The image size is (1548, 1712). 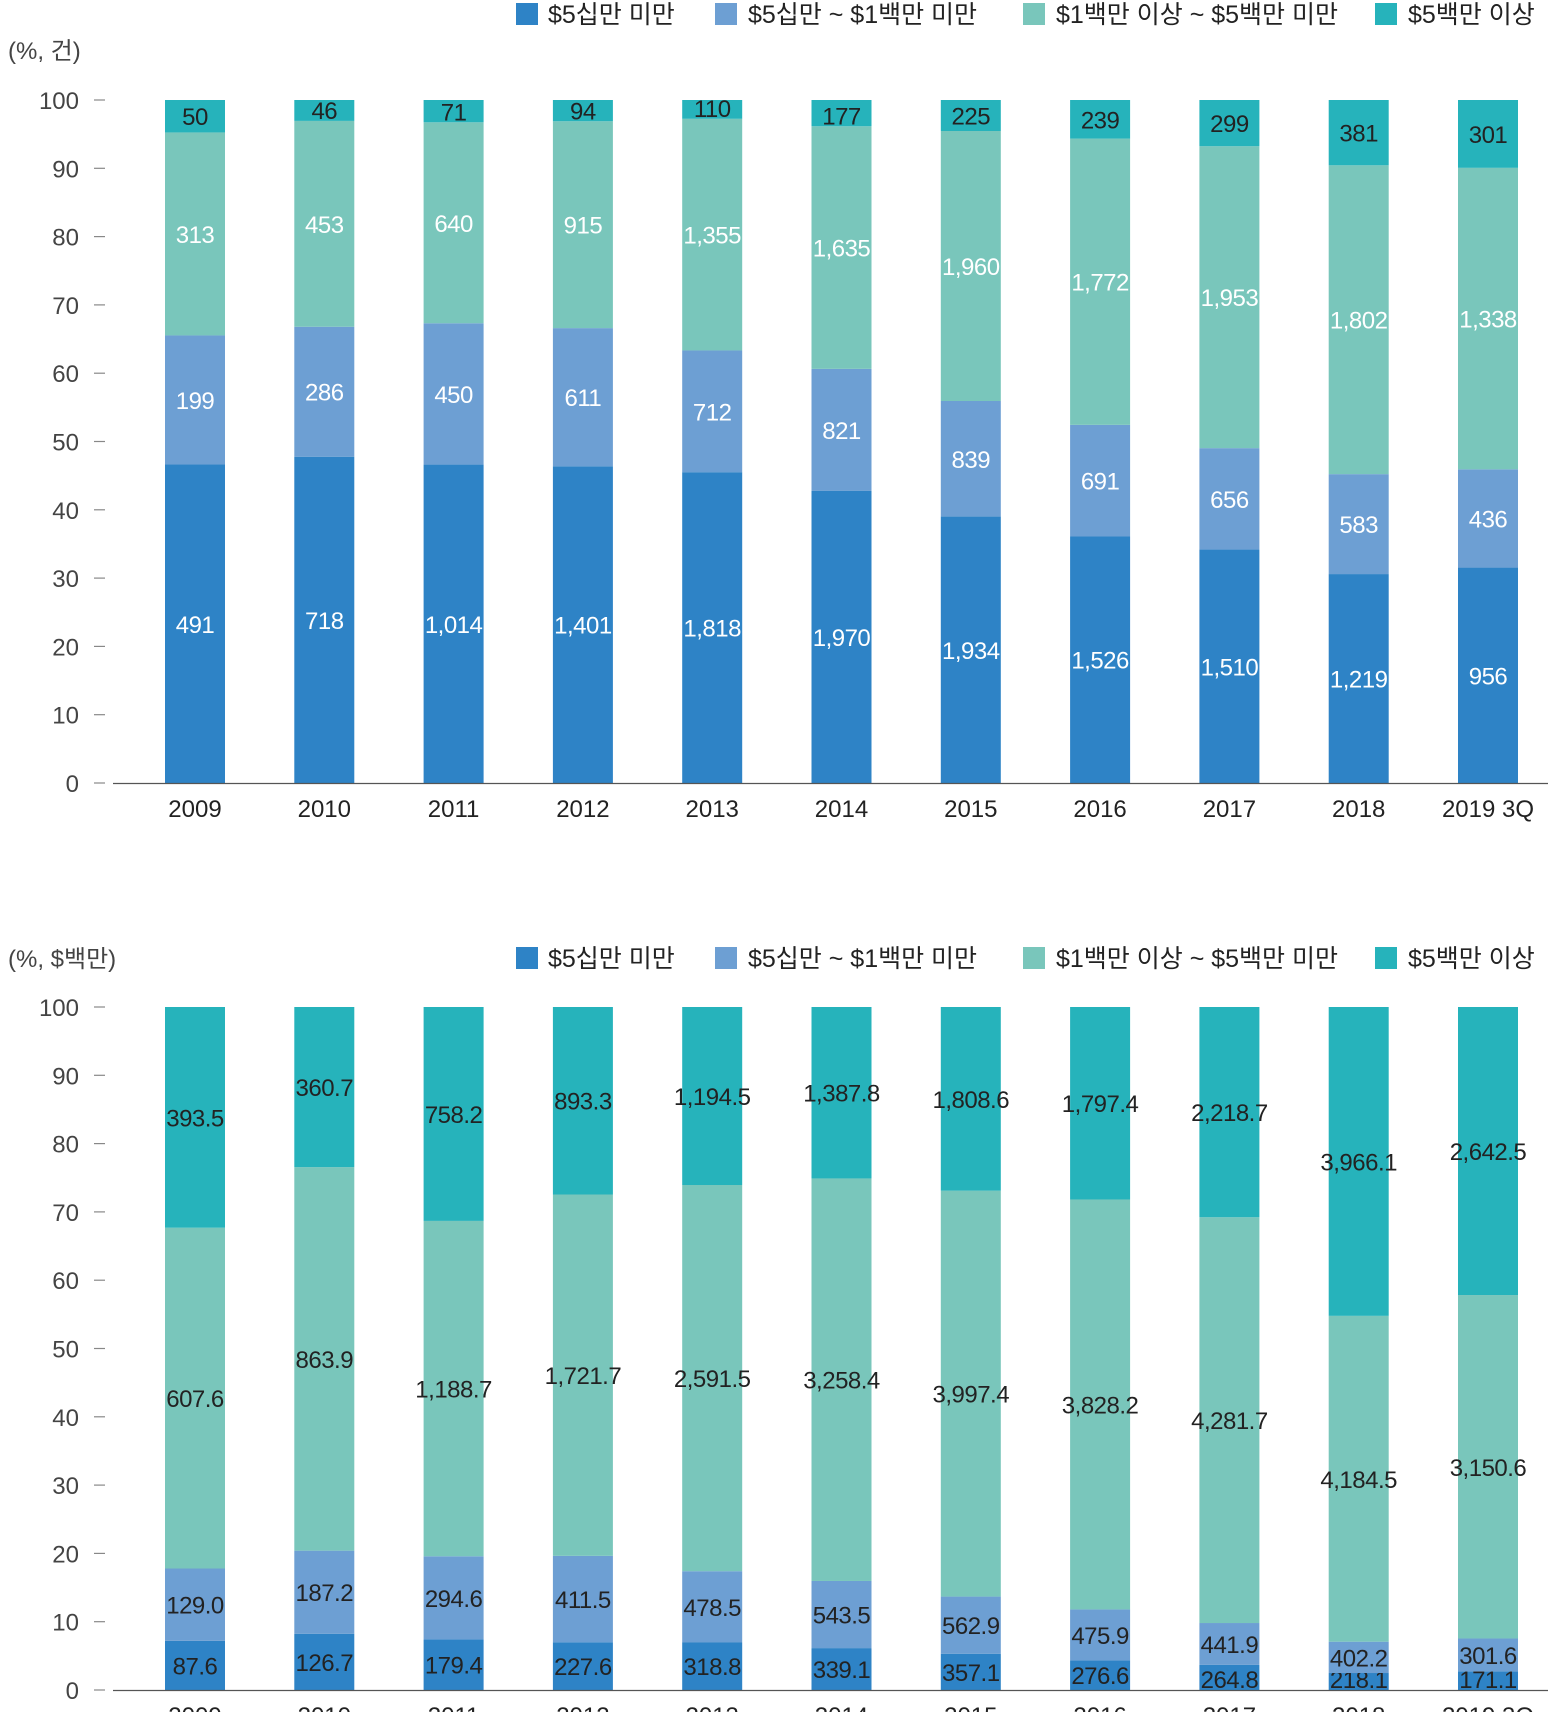 I want to click on data-label: 436, so click(x=1488, y=519).